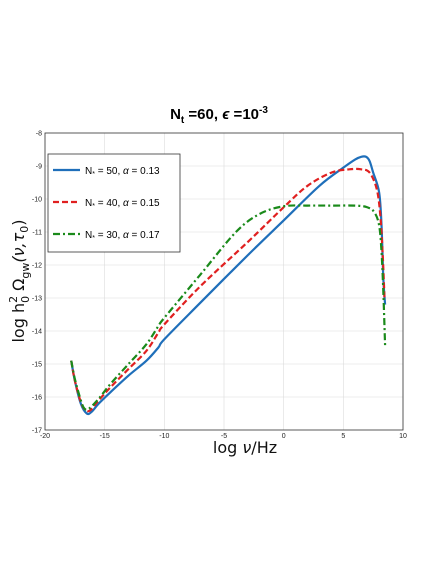 The image size is (438, 567). I want to click on y-label-sup: 2, so click(13, 299).